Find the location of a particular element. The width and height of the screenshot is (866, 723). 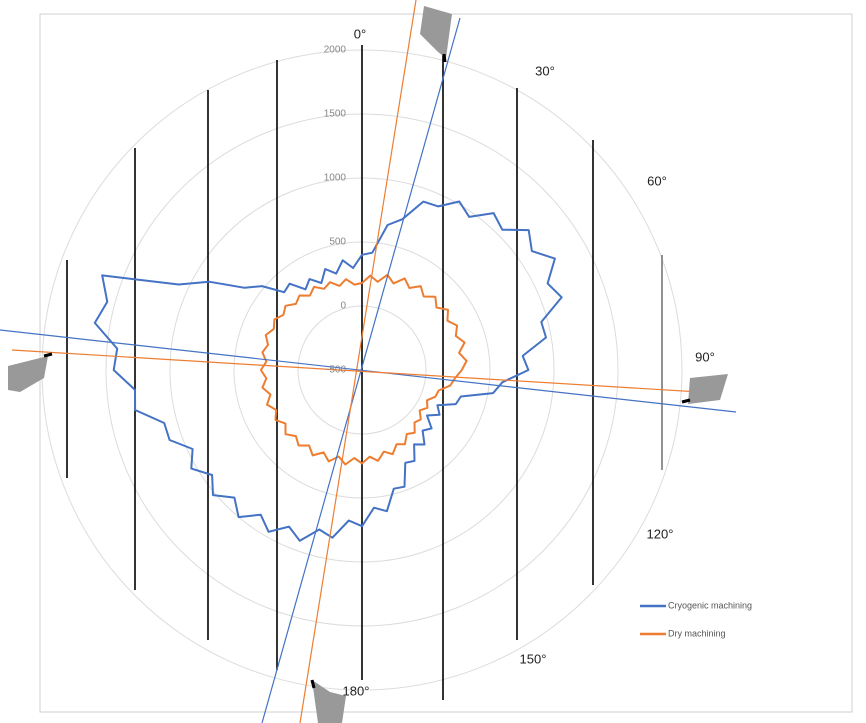

legend-label: Dry machining is located at coordinates (697, 633).